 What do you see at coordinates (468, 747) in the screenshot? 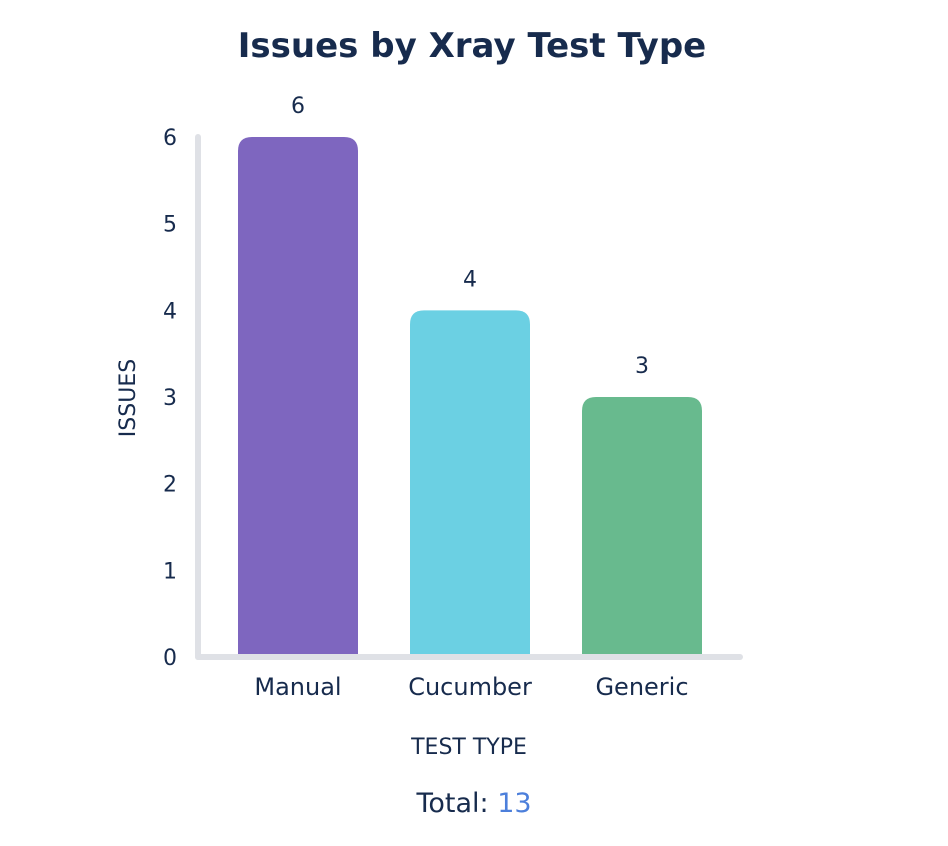
I see `x-axis-label: TEST TYPE` at bounding box center [468, 747].